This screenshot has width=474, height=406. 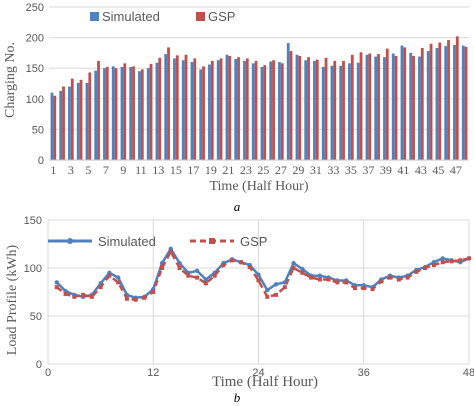 I want to click on chart-a-x-tick-label: 7, so click(x=106, y=170).